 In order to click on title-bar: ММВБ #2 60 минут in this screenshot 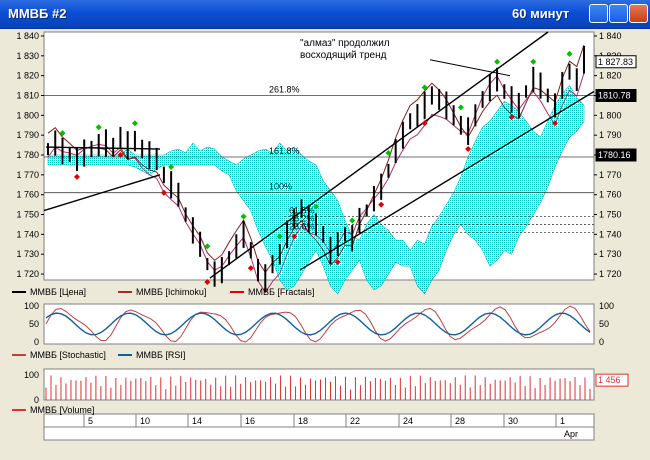, I will do `click(325, 14)`.